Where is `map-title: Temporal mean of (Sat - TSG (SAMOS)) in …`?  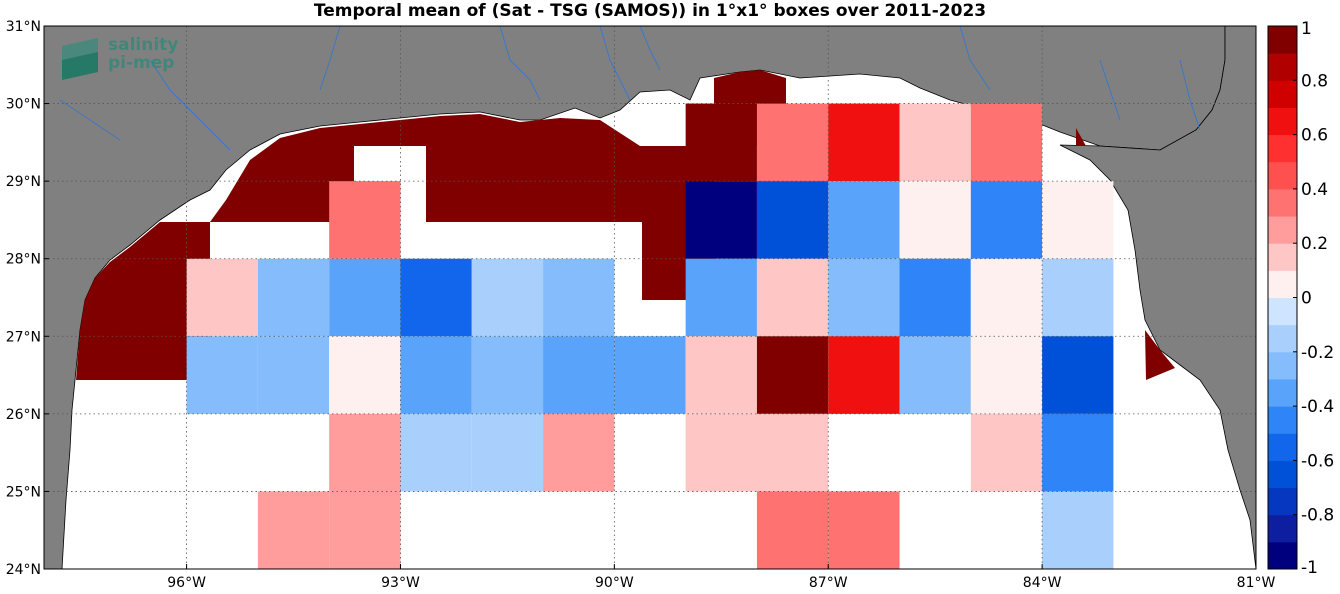 map-title: Temporal mean of (Sat - TSG (SAMOS)) in … is located at coordinates (650, 11).